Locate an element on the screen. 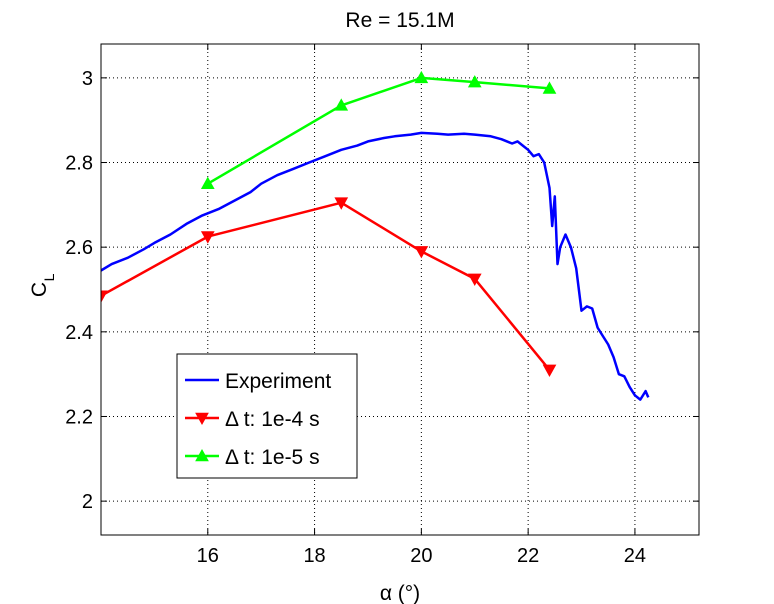 The height and width of the screenshot is (604, 774). x-tick-label: 16 is located at coordinates (208, 556).